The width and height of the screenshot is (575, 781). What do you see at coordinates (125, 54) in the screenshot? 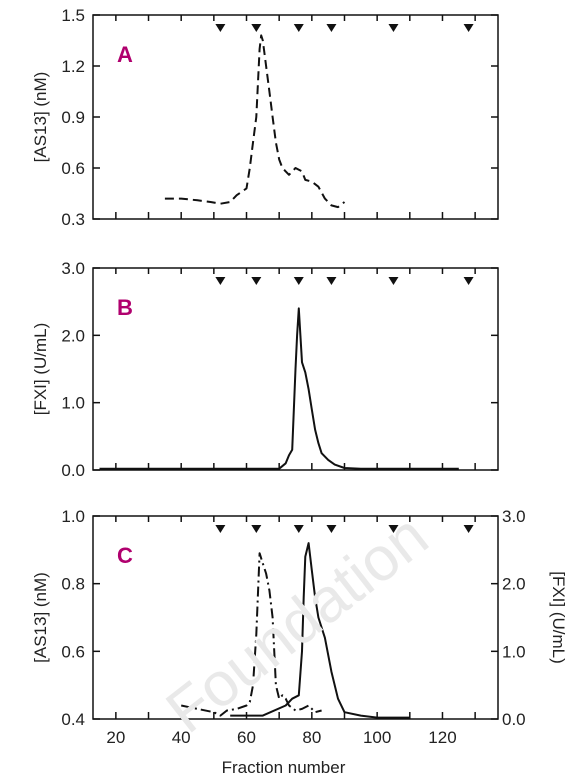
I see `panel-label: A` at bounding box center [125, 54].